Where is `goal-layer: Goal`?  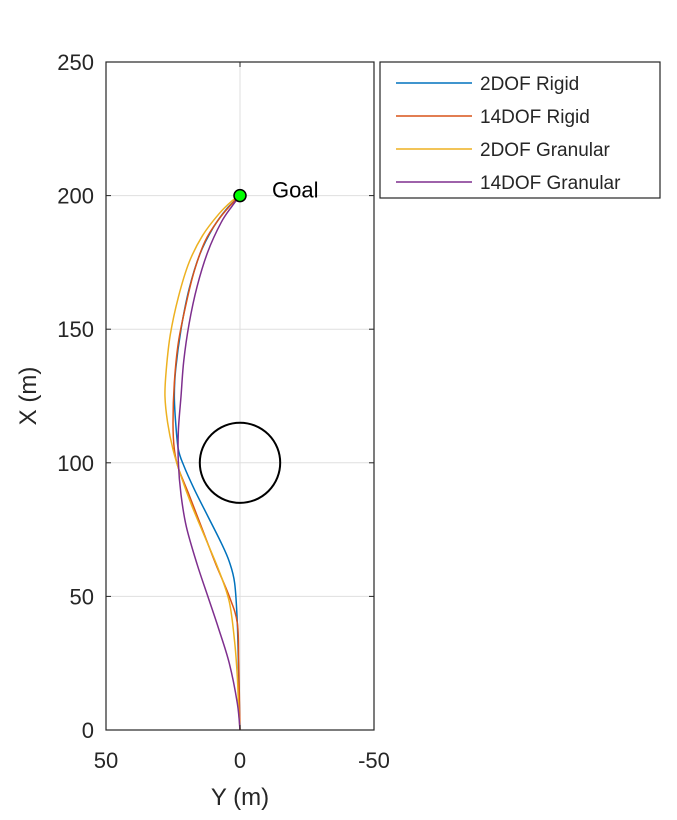
goal-layer: Goal is located at coordinates (275, 190).